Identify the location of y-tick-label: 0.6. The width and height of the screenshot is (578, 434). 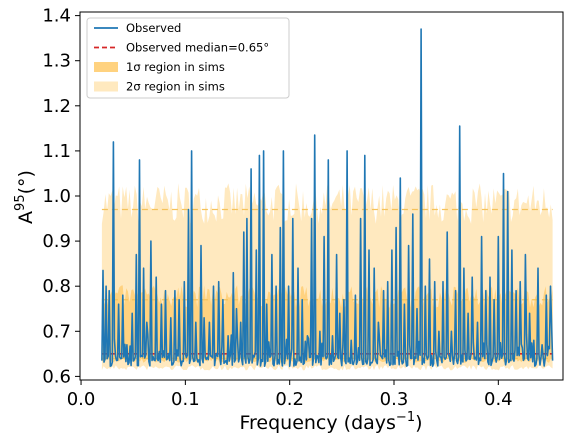
(56, 376).